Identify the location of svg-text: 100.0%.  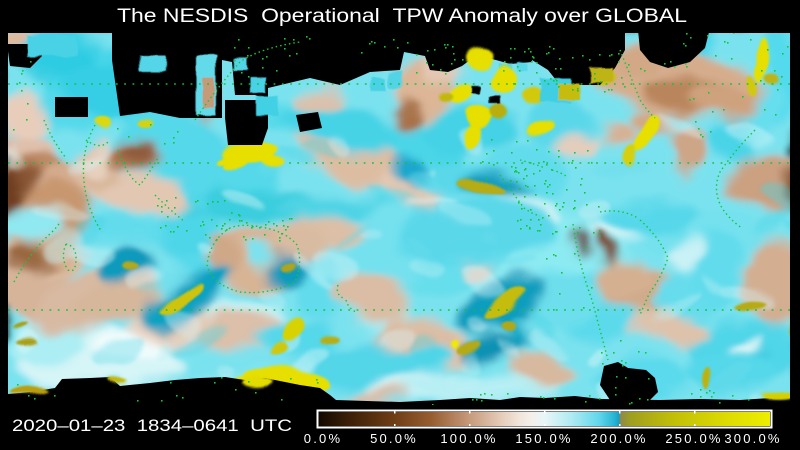
(468, 438).